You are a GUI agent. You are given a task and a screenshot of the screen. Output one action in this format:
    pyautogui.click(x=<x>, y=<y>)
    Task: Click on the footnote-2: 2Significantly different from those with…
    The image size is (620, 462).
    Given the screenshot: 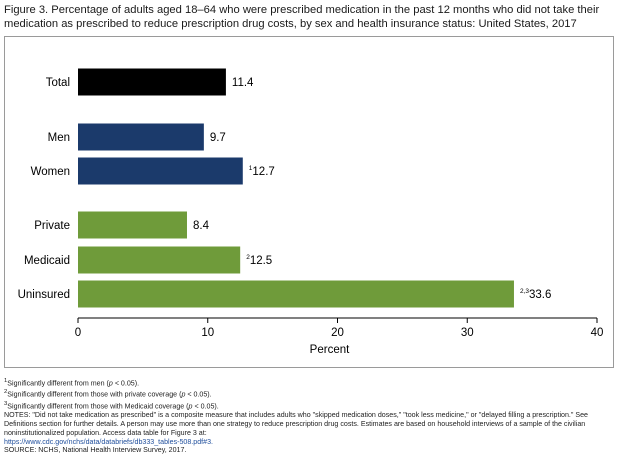 What is the action you would take?
    pyautogui.click(x=310, y=393)
    